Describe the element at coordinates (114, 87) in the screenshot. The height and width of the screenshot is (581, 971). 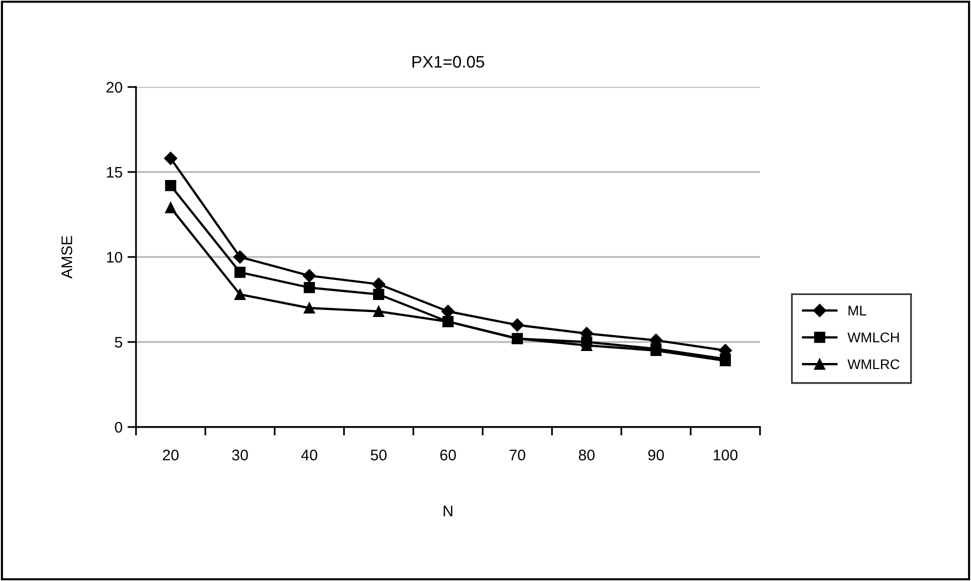
I see `y-tick-label: 20` at that location.